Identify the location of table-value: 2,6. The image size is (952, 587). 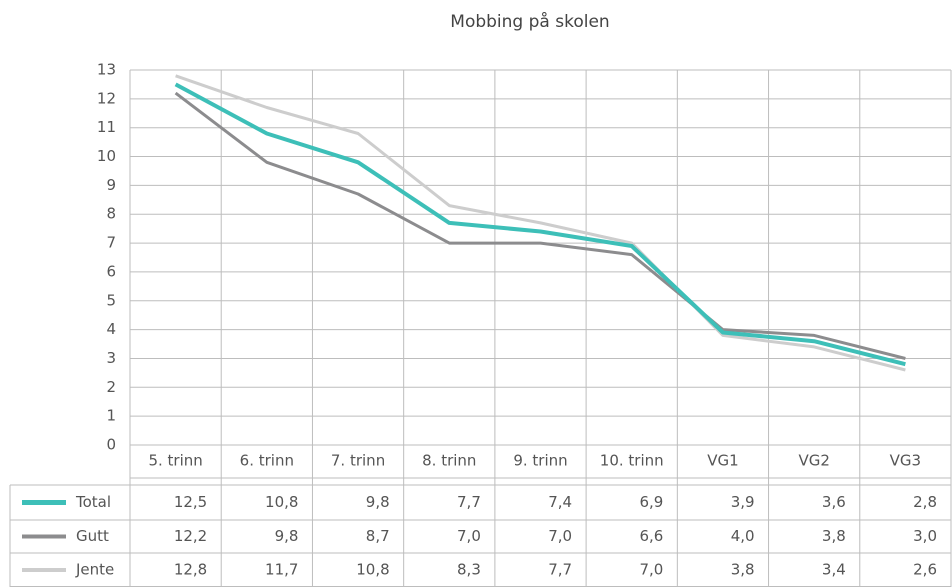
(925, 570).